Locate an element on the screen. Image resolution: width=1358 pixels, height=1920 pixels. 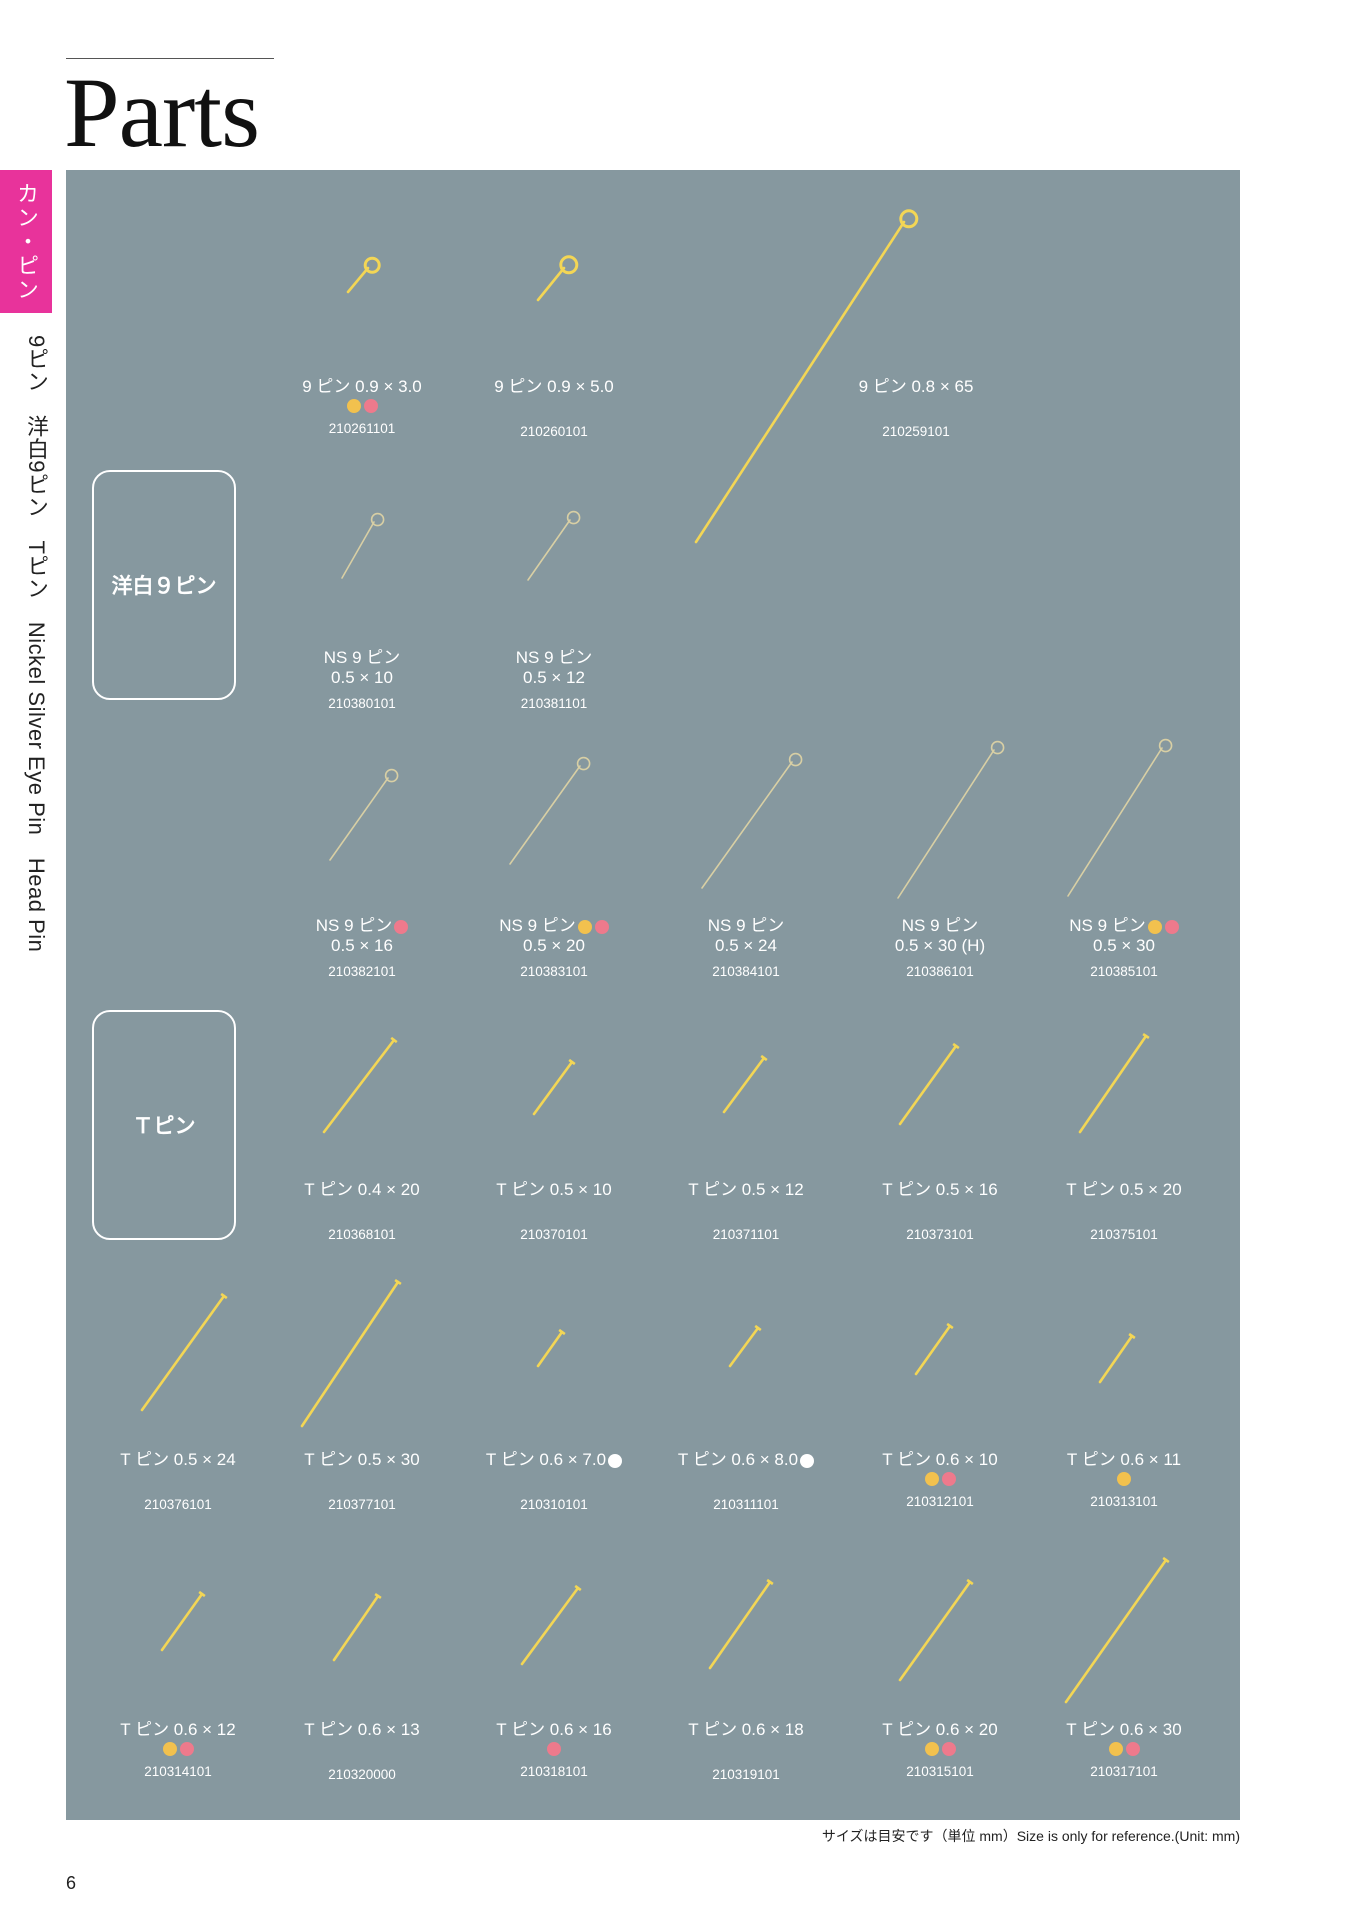
product-name: T ピン 0.5 × 30 is located at coordinates (362, 1460).